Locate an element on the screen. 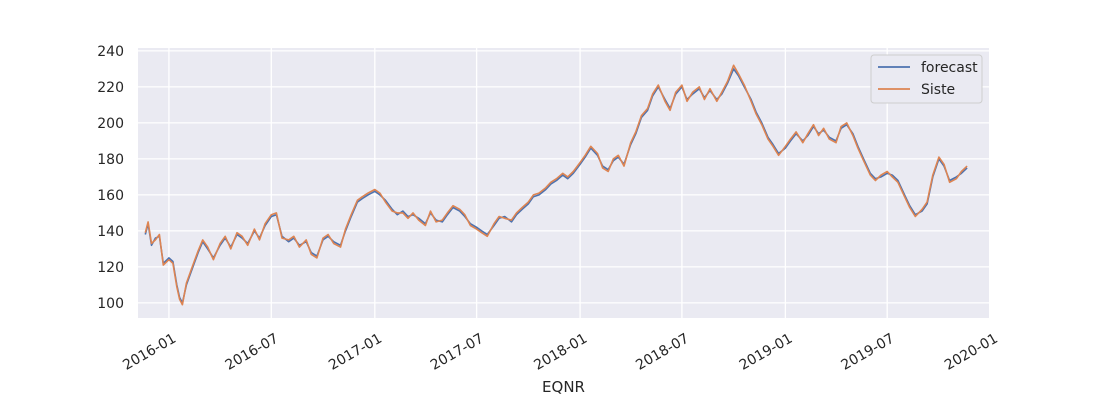 The width and height of the screenshot is (1100, 400). x-tick-label: 2017-07 is located at coordinates (457, 352).